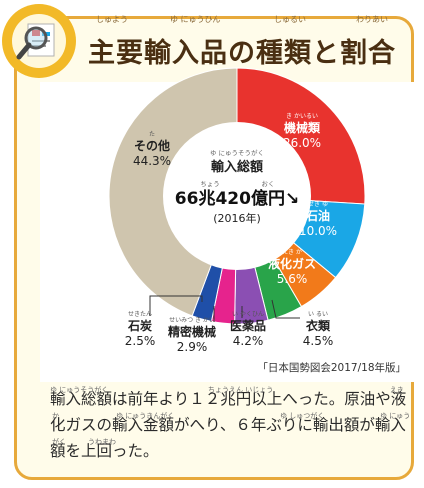 This screenshot has width=424, height=488. What do you see at coordinates (230, 451) in the screenshot?
I see `description-line-3: 額を上回った。 がく うわまわ` at bounding box center [230, 451].